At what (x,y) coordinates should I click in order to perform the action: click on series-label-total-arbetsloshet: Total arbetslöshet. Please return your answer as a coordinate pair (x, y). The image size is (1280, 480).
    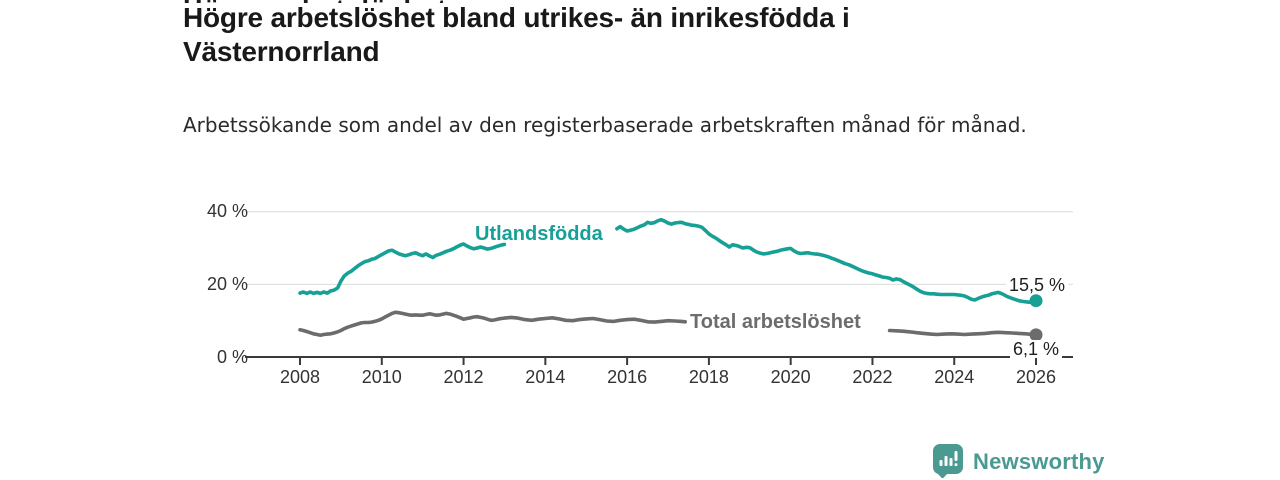
    Looking at the image, I should click on (775, 322).